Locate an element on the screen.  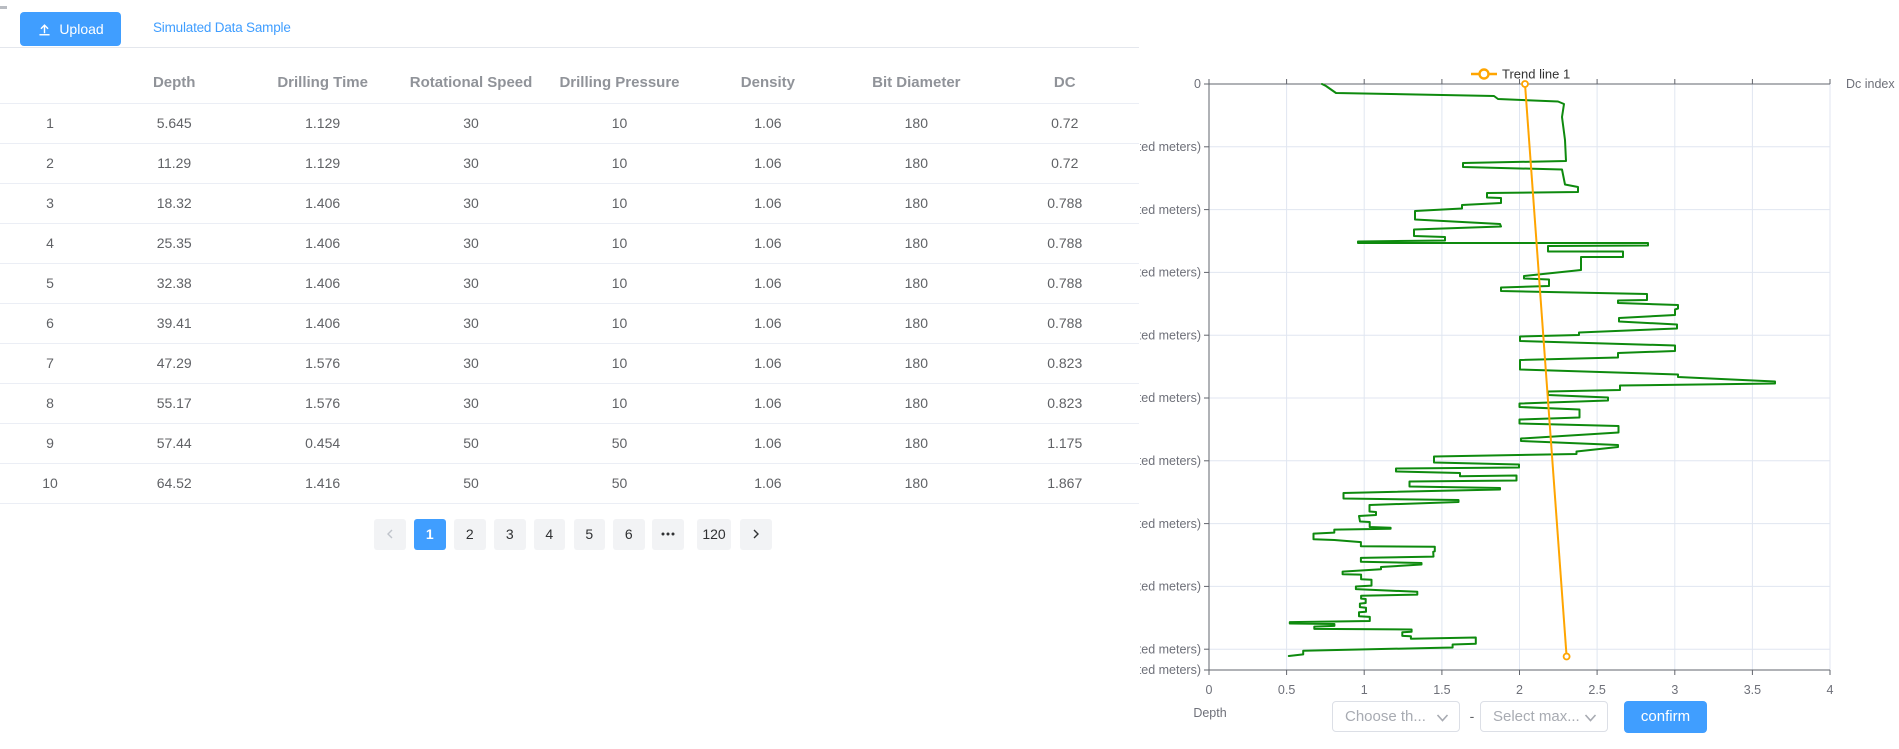
svg-text: 900 (converted meters) is located at coordinates (1170, 649).